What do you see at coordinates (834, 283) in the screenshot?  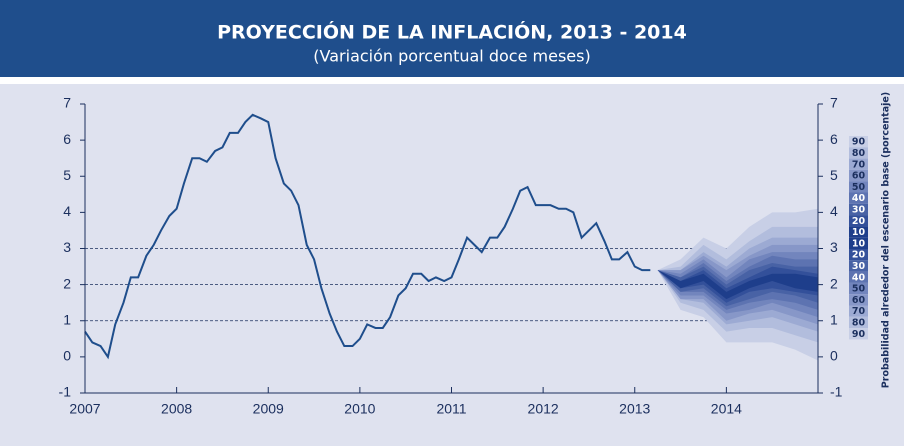 I see `y2-tick-label: 2` at bounding box center [834, 283].